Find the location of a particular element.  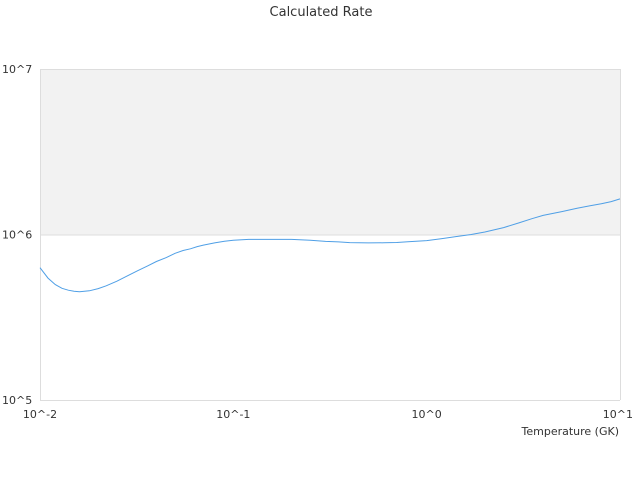

y-tick-label-1: 10^6 is located at coordinates (17, 235).